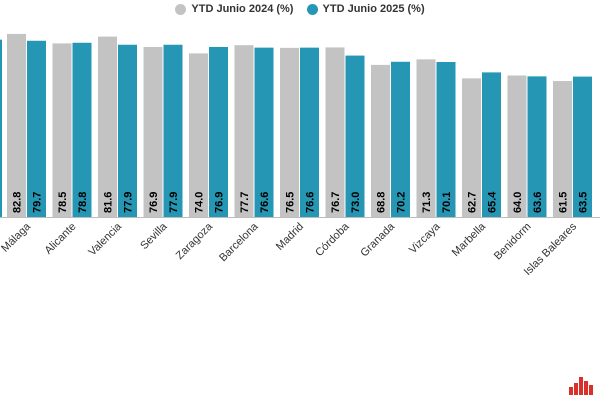  I want to click on value-label-madrid-2024: 76.5, so click(291, 202).